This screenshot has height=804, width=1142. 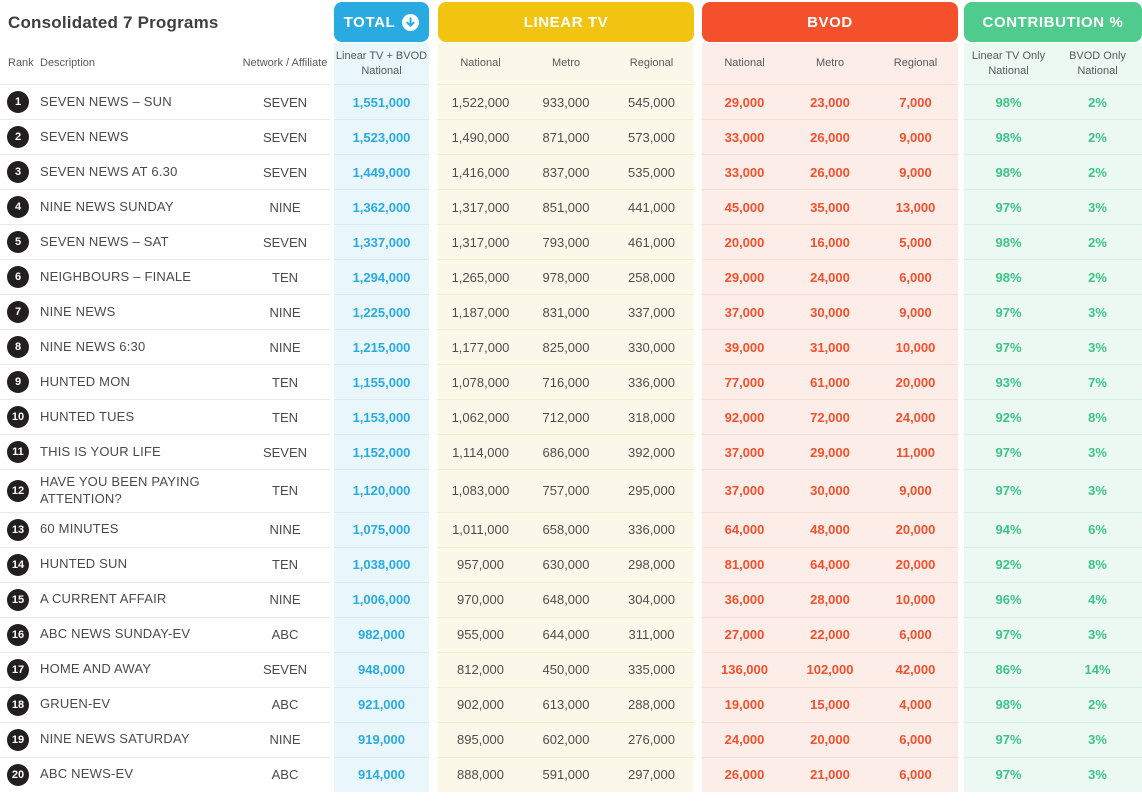 What do you see at coordinates (1097, 346) in the screenshot?
I see `contribution-bvod-cell: 3%` at bounding box center [1097, 346].